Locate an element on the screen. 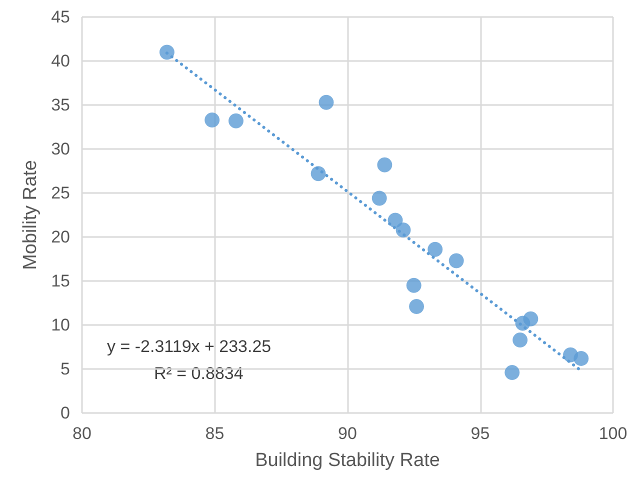 This screenshot has height=499, width=633. x-tick-label: 90 is located at coordinates (347, 433).